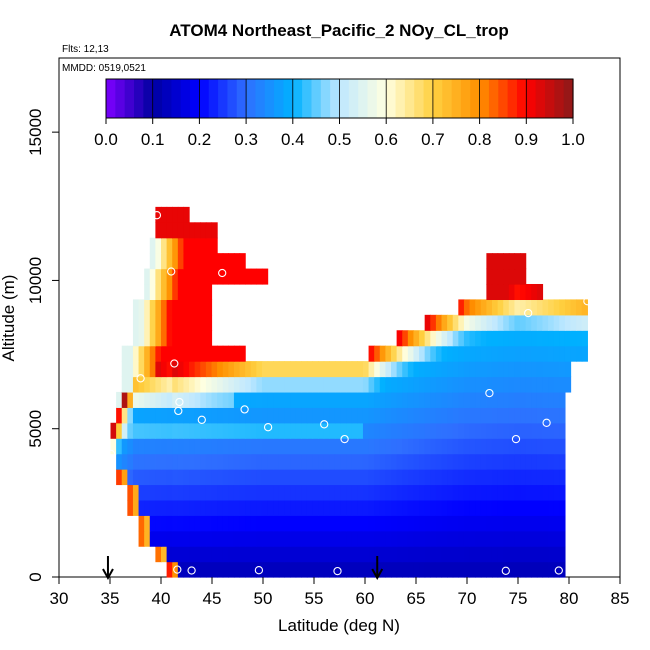 The height and width of the screenshot is (650, 650). What do you see at coordinates (108, 574) in the screenshot?
I see `arrow-head` at bounding box center [108, 574].